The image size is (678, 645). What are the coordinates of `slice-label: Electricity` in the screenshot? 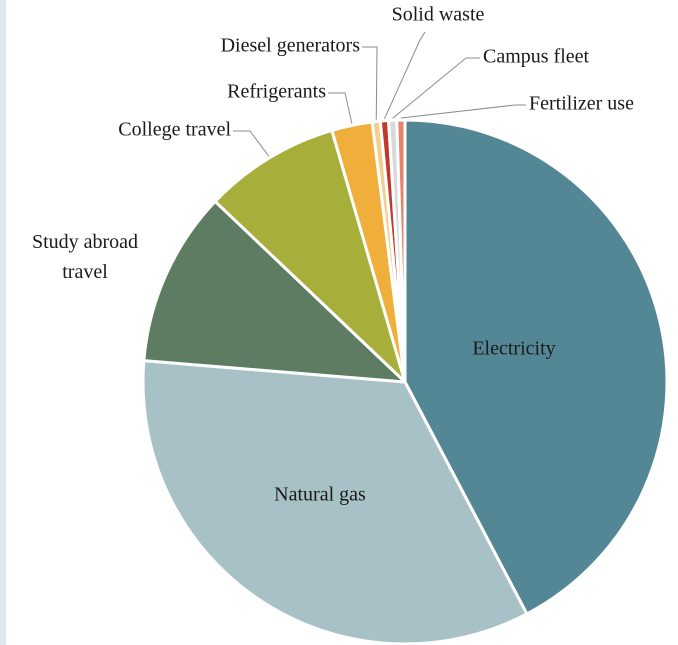 It's located at (513, 349).